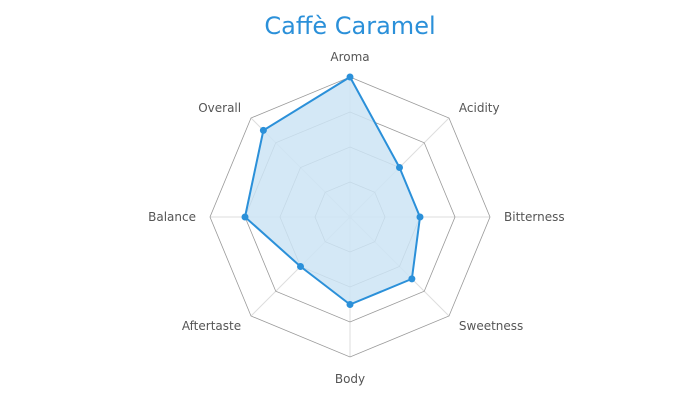 This screenshot has width=700, height=400. Describe the element at coordinates (172, 217) in the screenshot. I see `axis-label: Balance` at that location.